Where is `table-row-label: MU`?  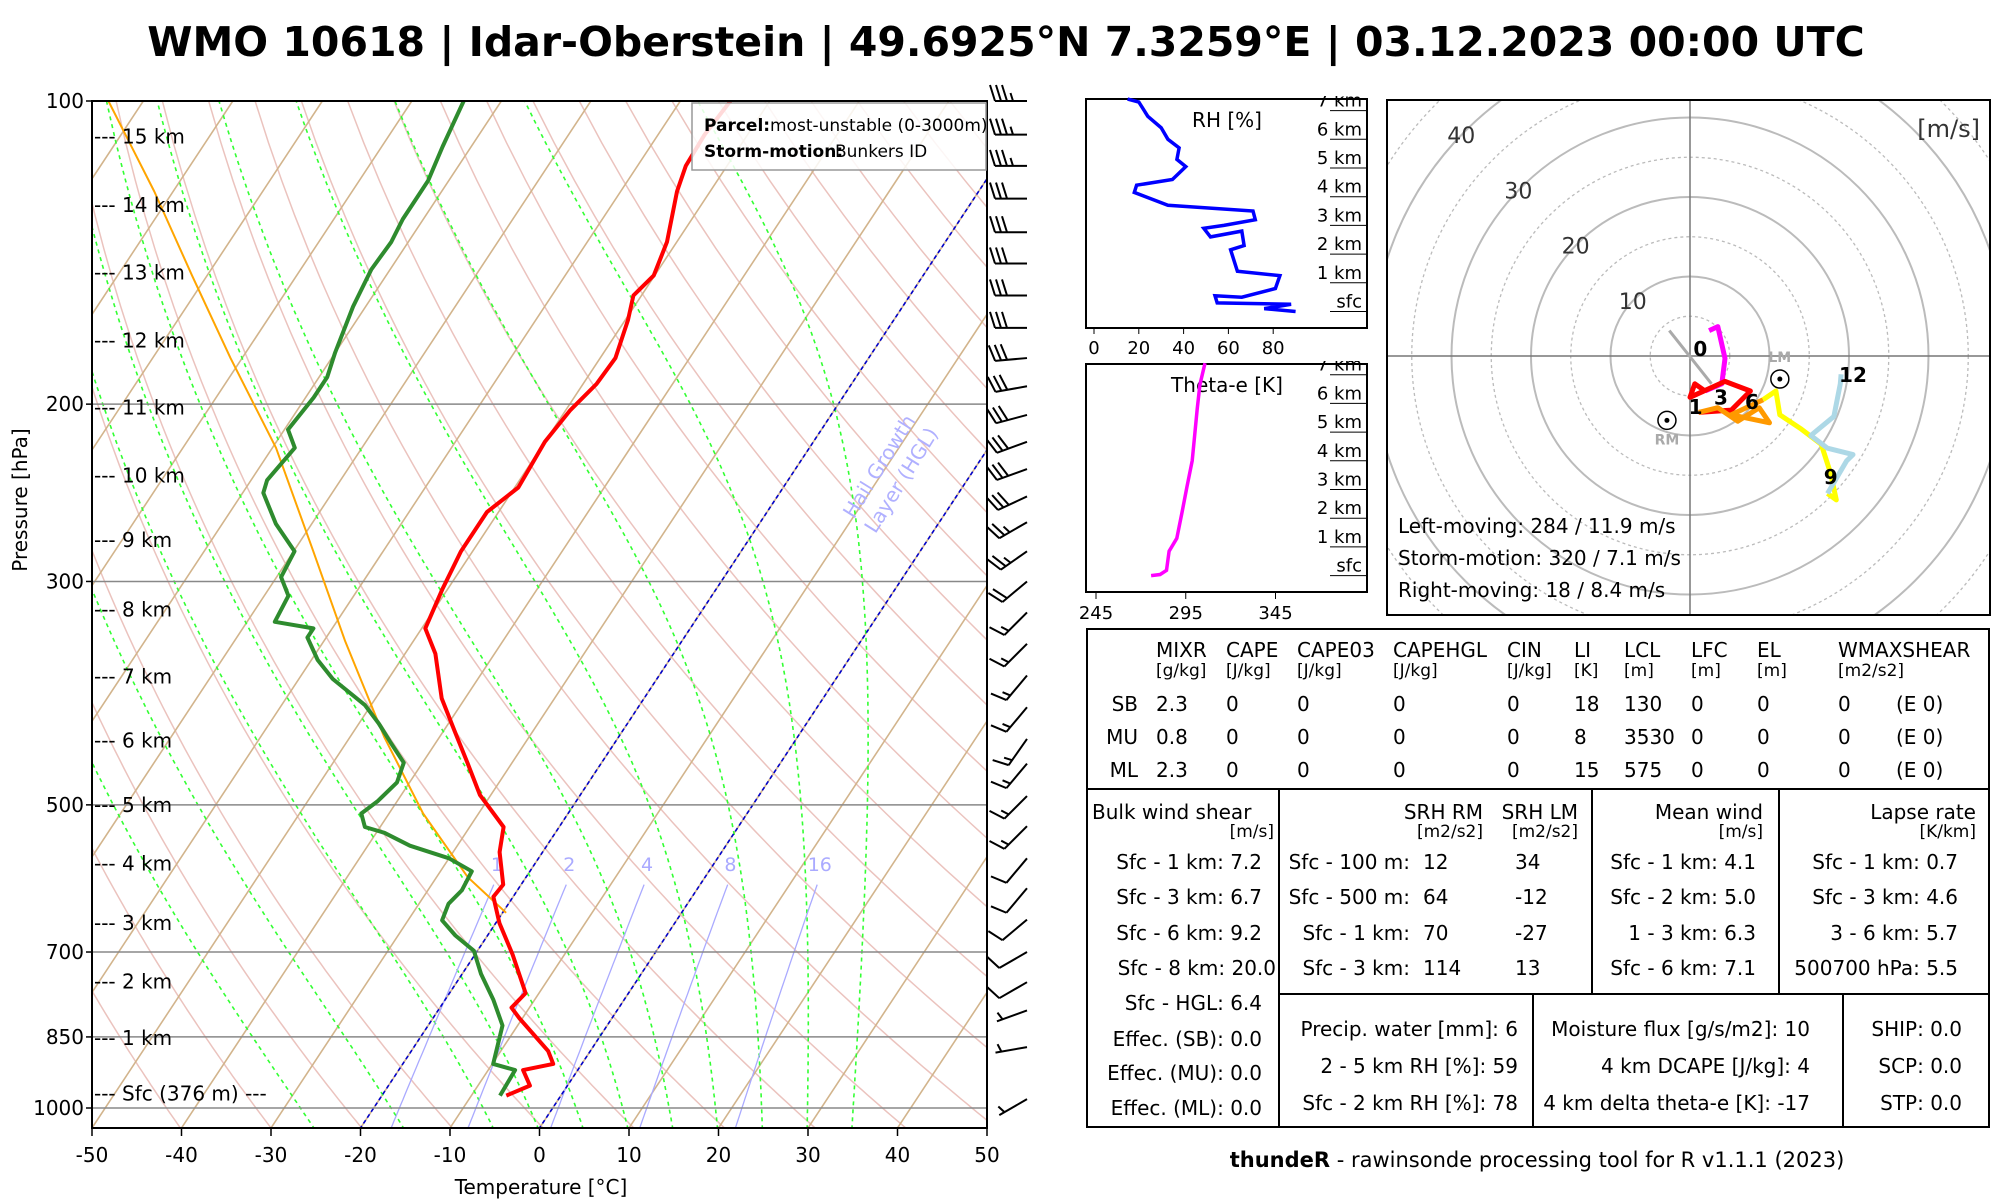
table-row-label: MU is located at coordinates (1122, 737).